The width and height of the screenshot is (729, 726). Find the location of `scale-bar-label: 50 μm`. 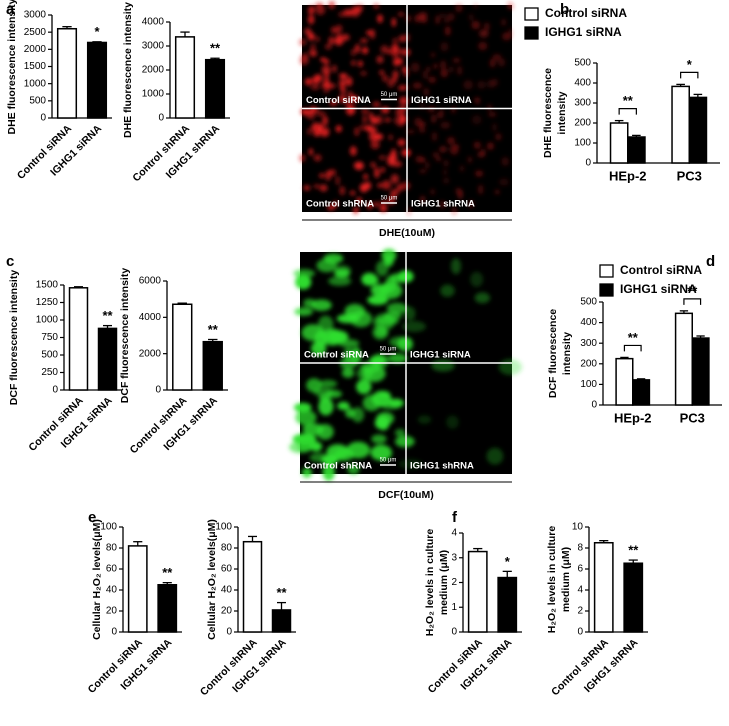

scale-bar-label: 50 μm is located at coordinates (389, 95).